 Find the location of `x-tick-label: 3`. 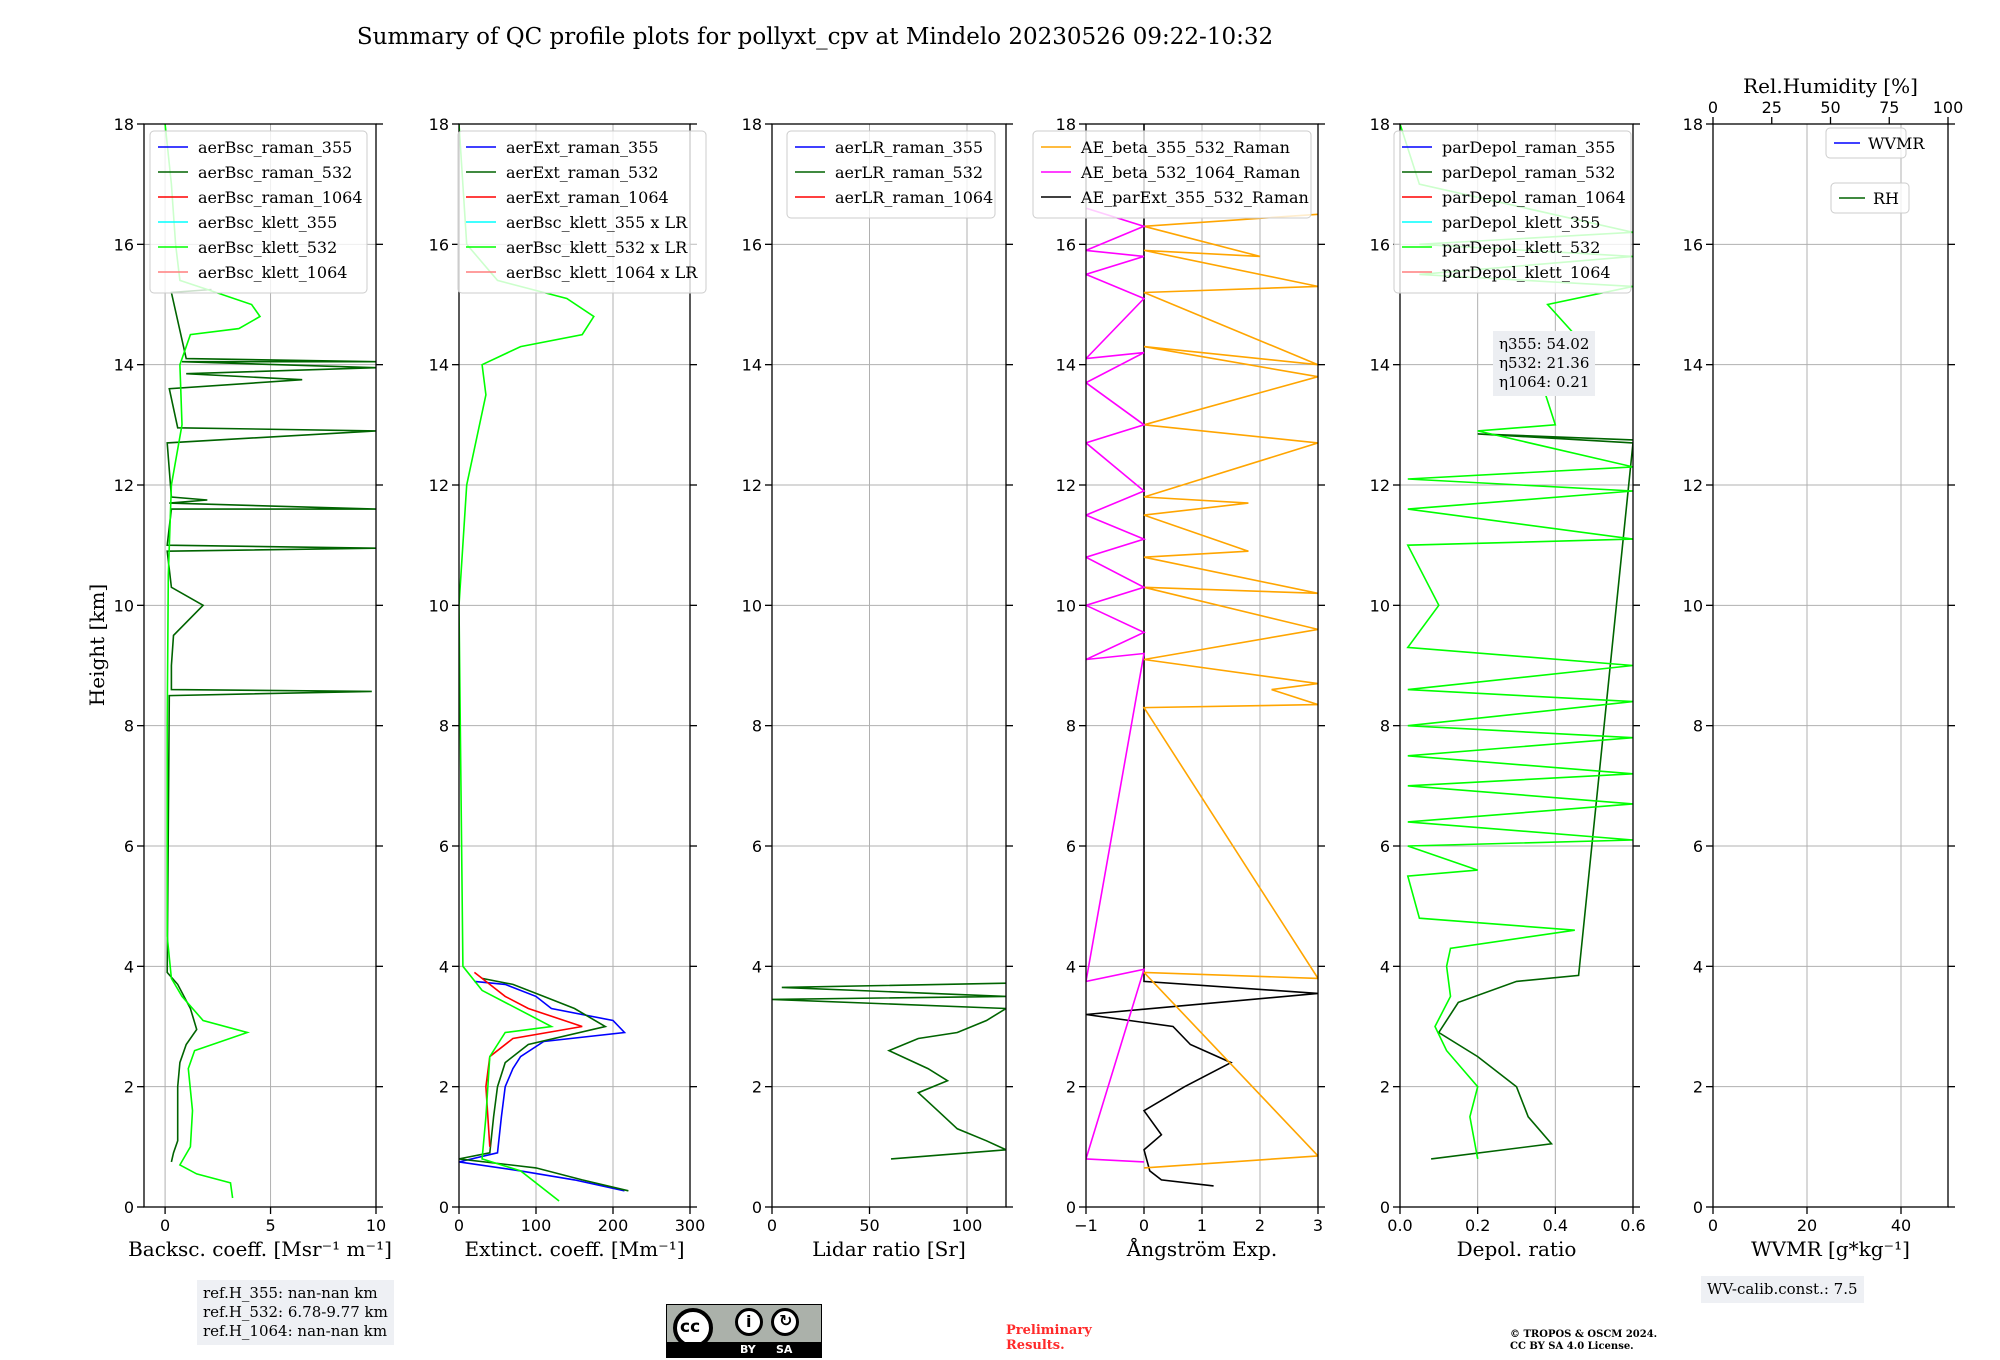

x-tick-label: 3 is located at coordinates (1318, 1225).